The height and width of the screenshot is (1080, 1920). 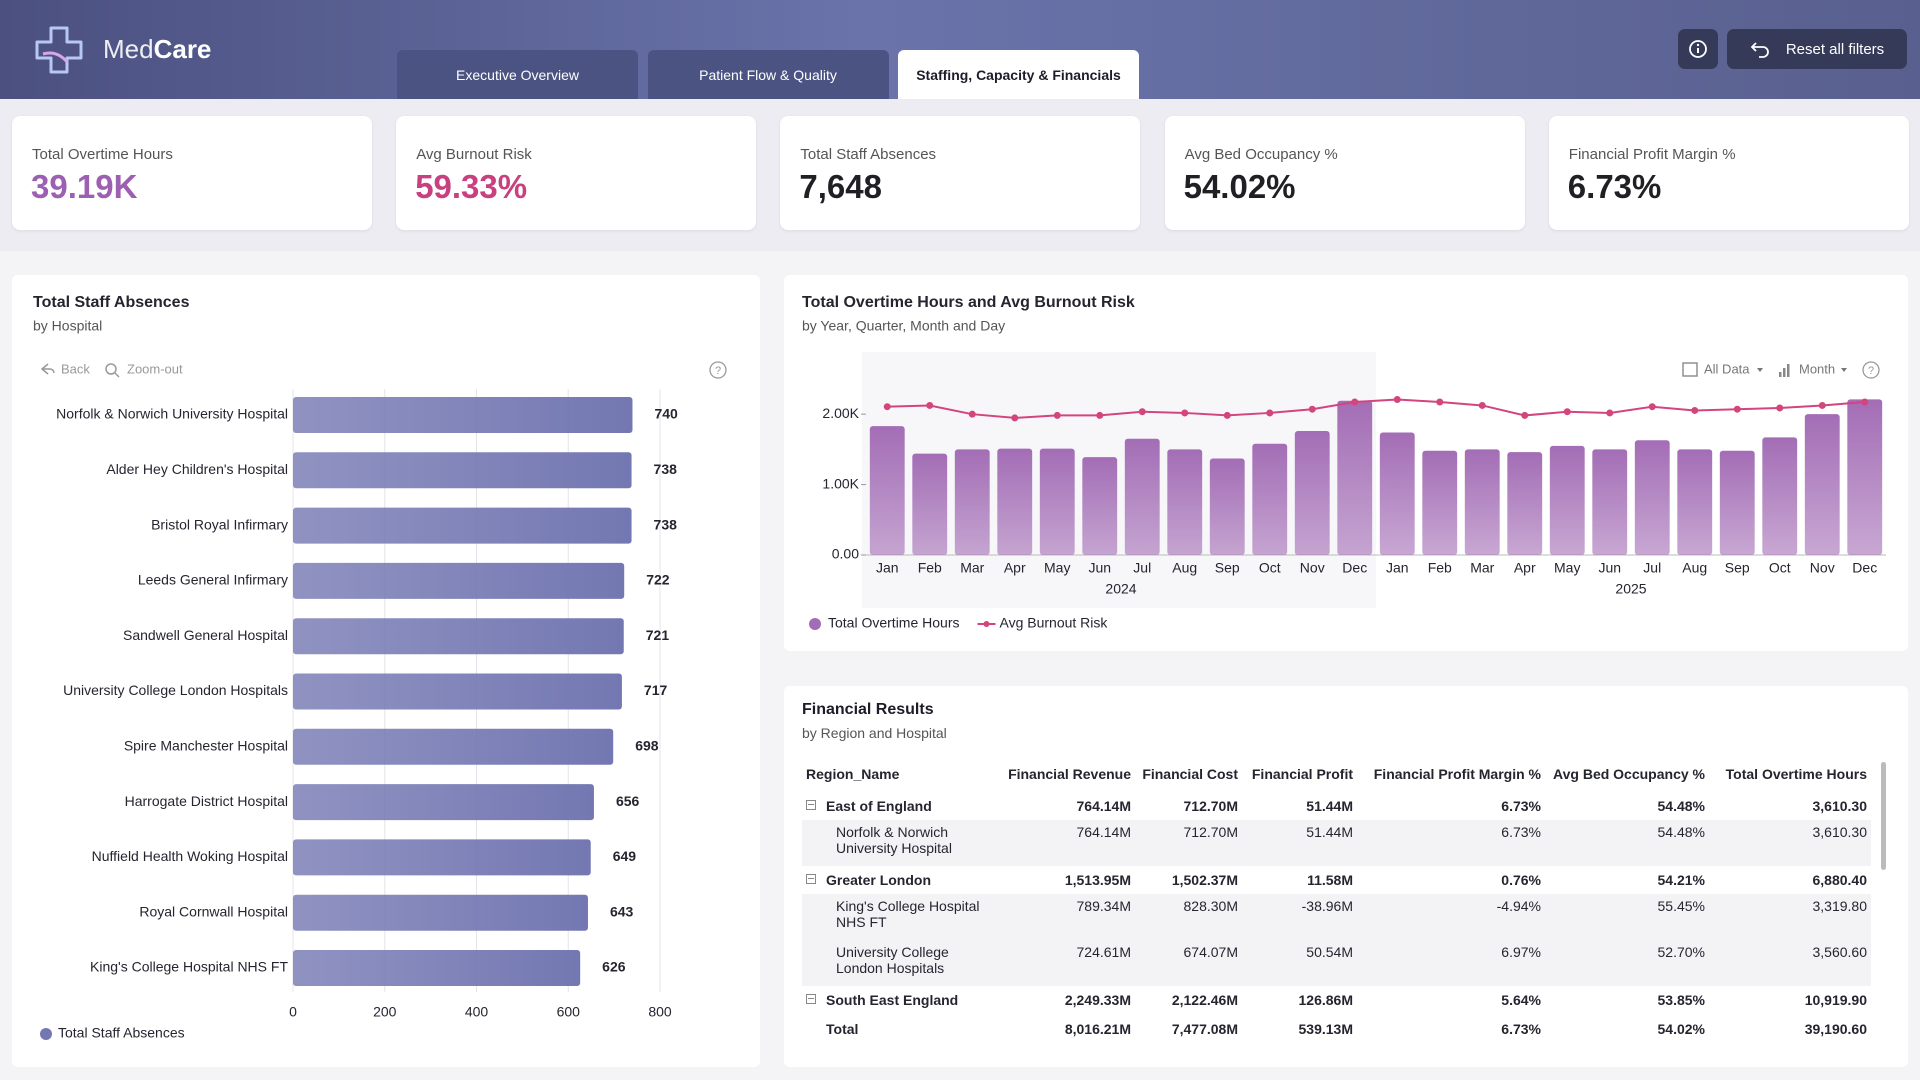 I want to click on y-tick-label: Alder Hey Children's Hospital, so click(x=197, y=469).